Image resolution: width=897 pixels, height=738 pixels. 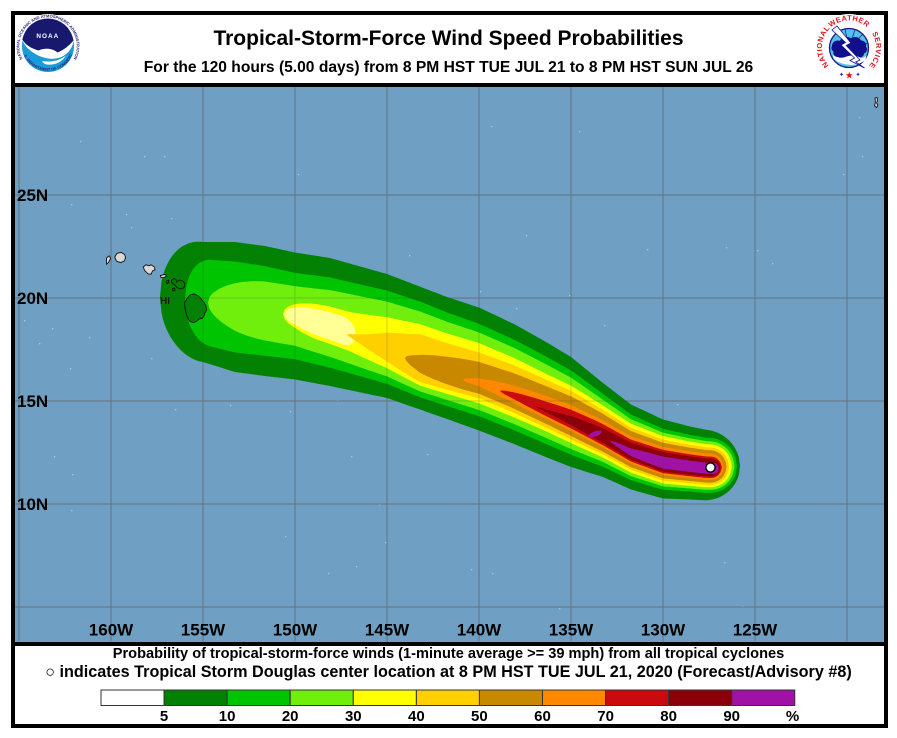 What do you see at coordinates (203, 630) in the screenshot?
I see `svg-text: 155W` at bounding box center [203, 630].